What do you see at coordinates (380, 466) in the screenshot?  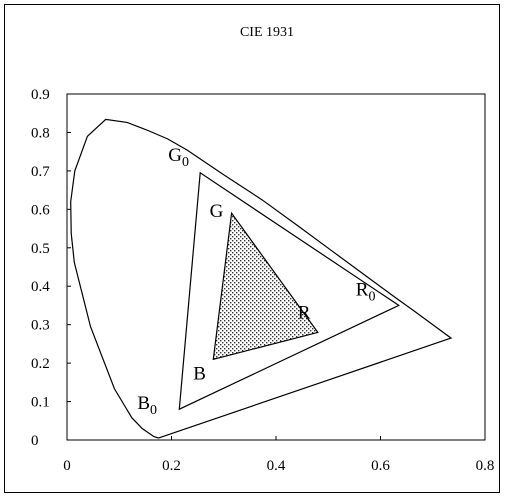 I see `x-tick-label: 0.6` at bounding box center [380, 466].